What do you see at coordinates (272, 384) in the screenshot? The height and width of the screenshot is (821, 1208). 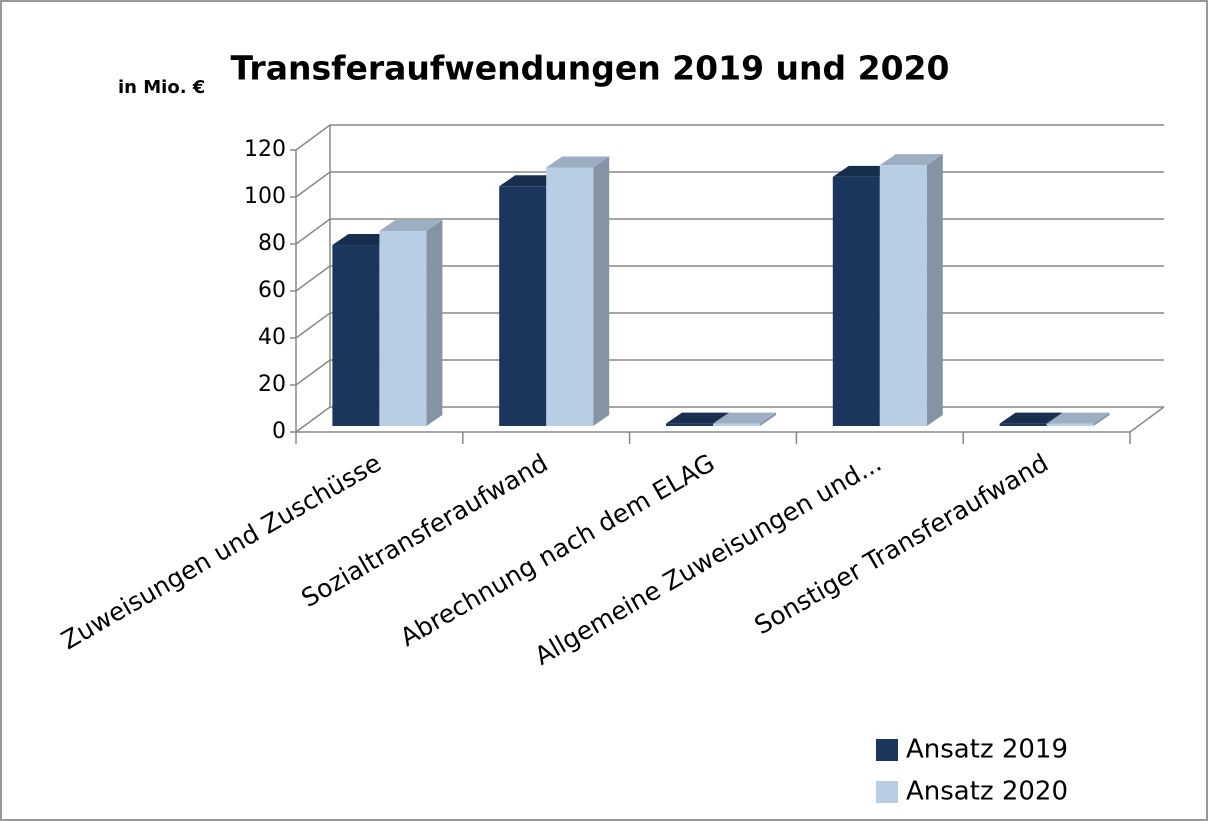 I see `y-tick-label: 20` at bounding box center [272, 384].